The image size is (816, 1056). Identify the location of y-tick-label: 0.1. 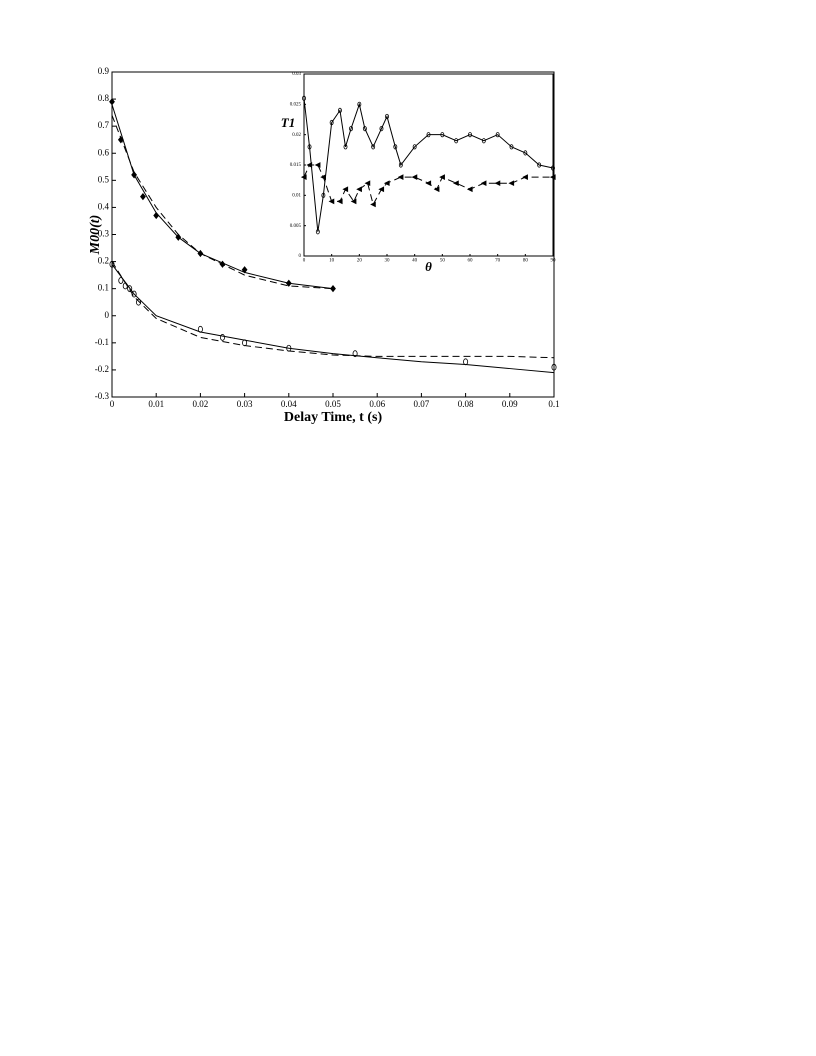
(103, 288).